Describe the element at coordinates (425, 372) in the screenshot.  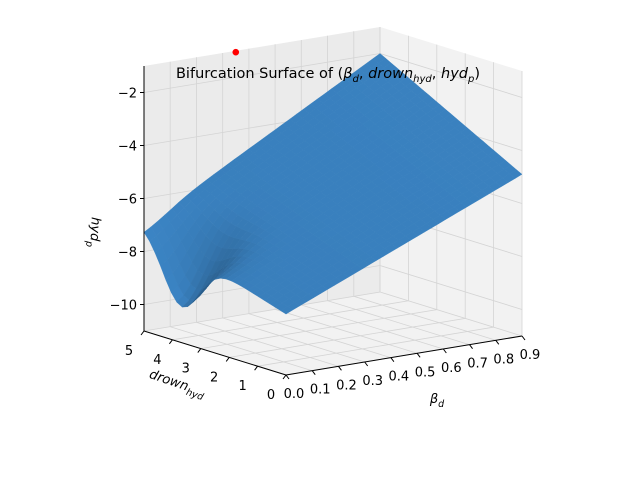
I see `x-tick-label: 0.5` at that location.